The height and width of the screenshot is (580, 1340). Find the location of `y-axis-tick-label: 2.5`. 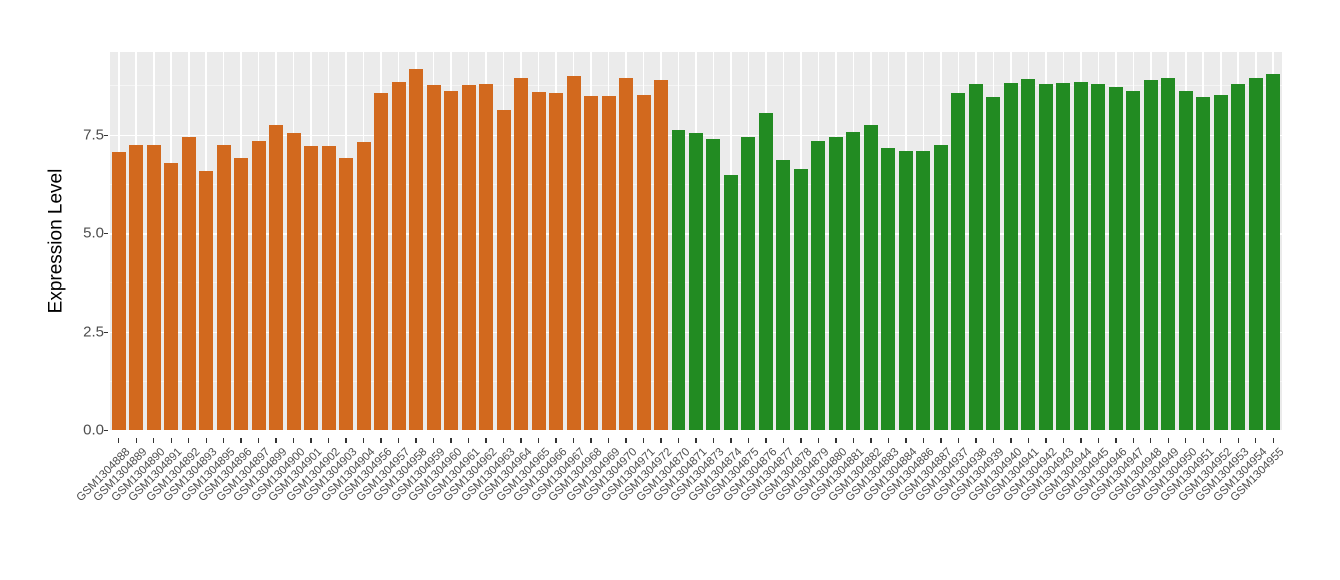

y-axis-tick-label: 2.5 is located at coordinates (93, 332).